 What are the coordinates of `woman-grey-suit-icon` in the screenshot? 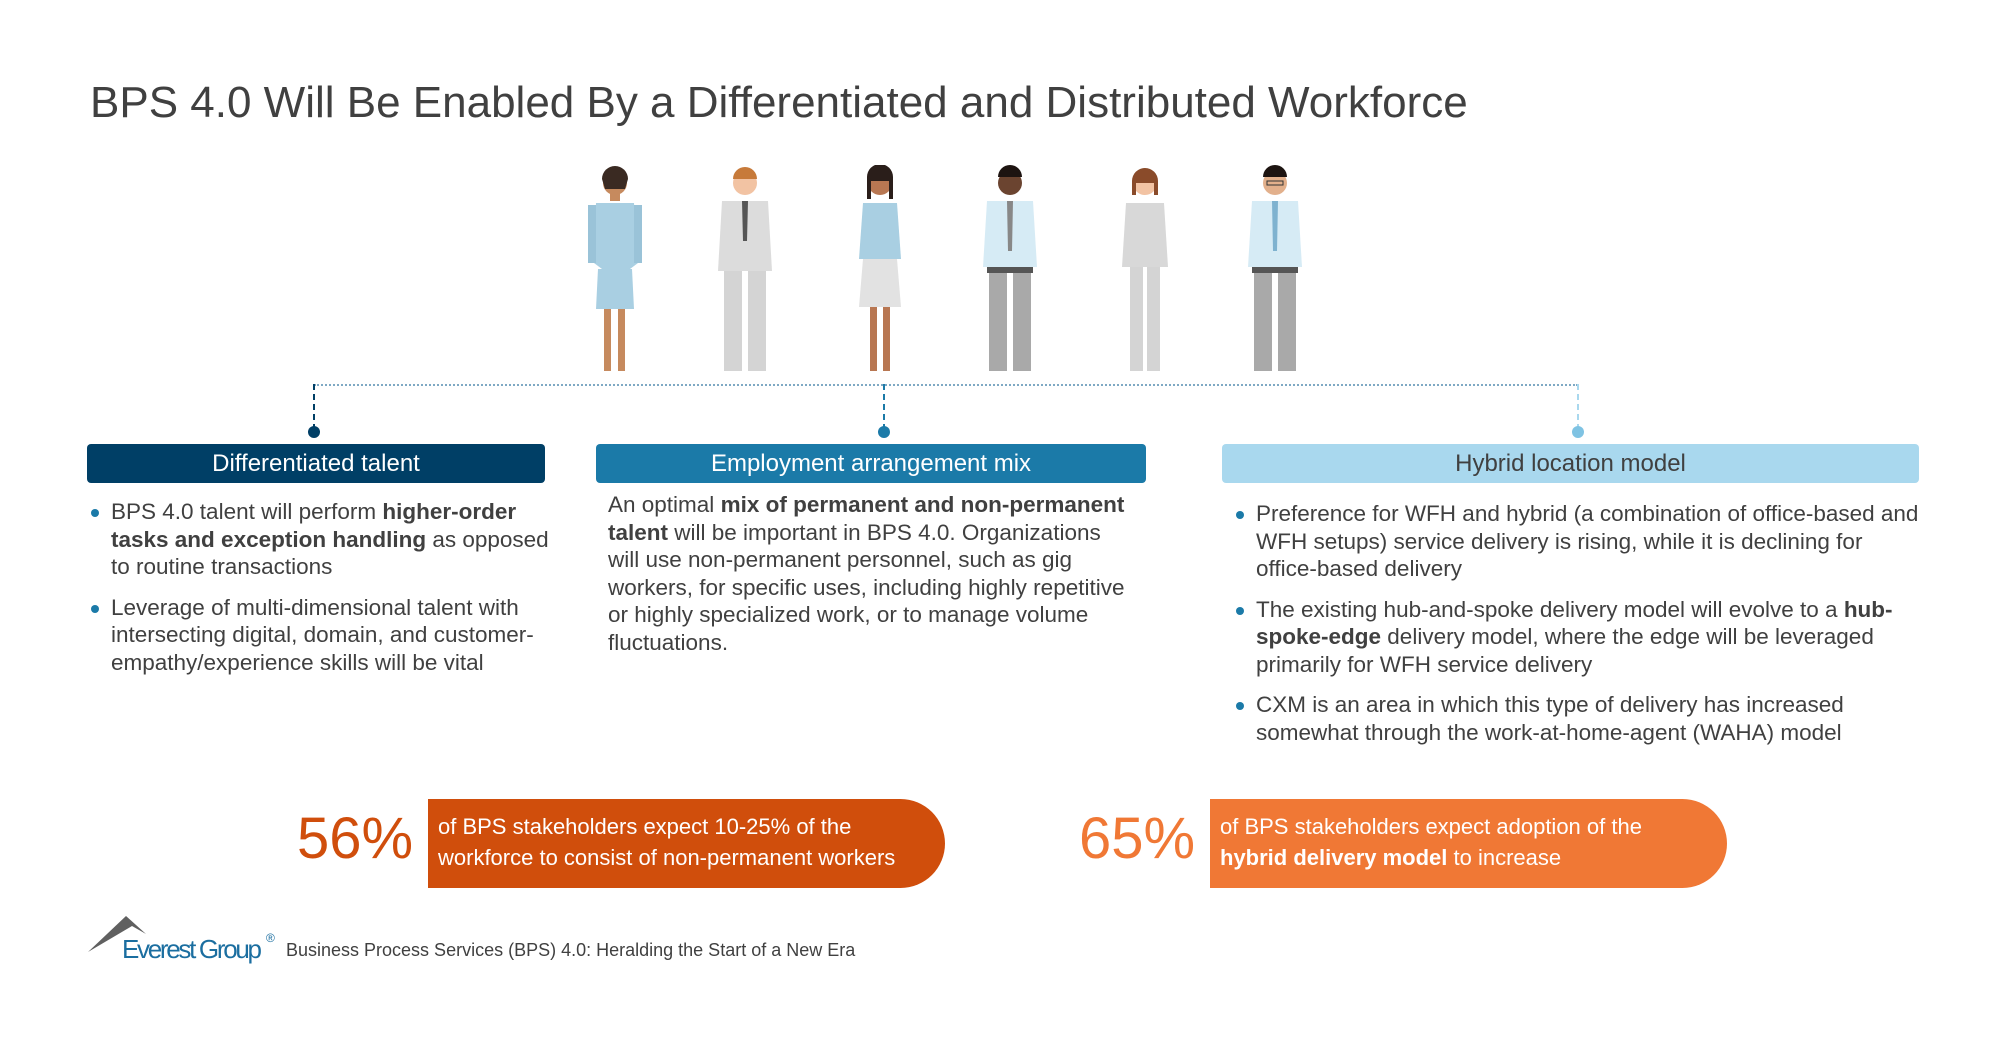 It's located at (1145, 269).